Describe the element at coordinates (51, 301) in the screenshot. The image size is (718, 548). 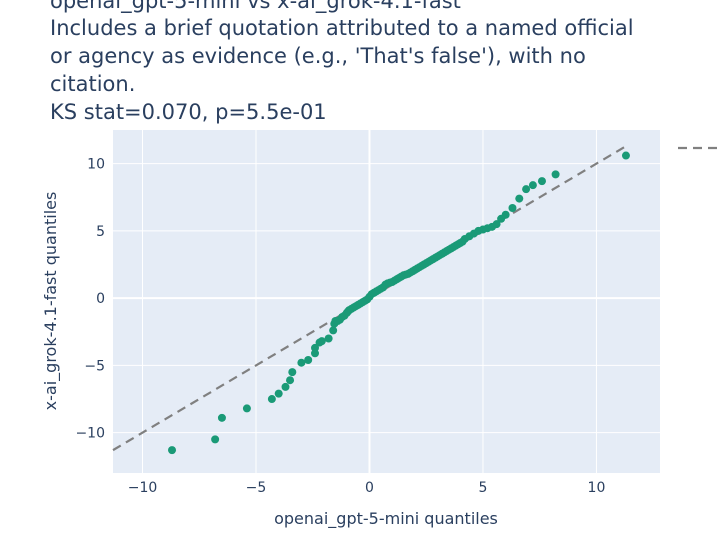
I see `y-axis-title: x-ai_grok-4.1-fast quantiles` at that location.